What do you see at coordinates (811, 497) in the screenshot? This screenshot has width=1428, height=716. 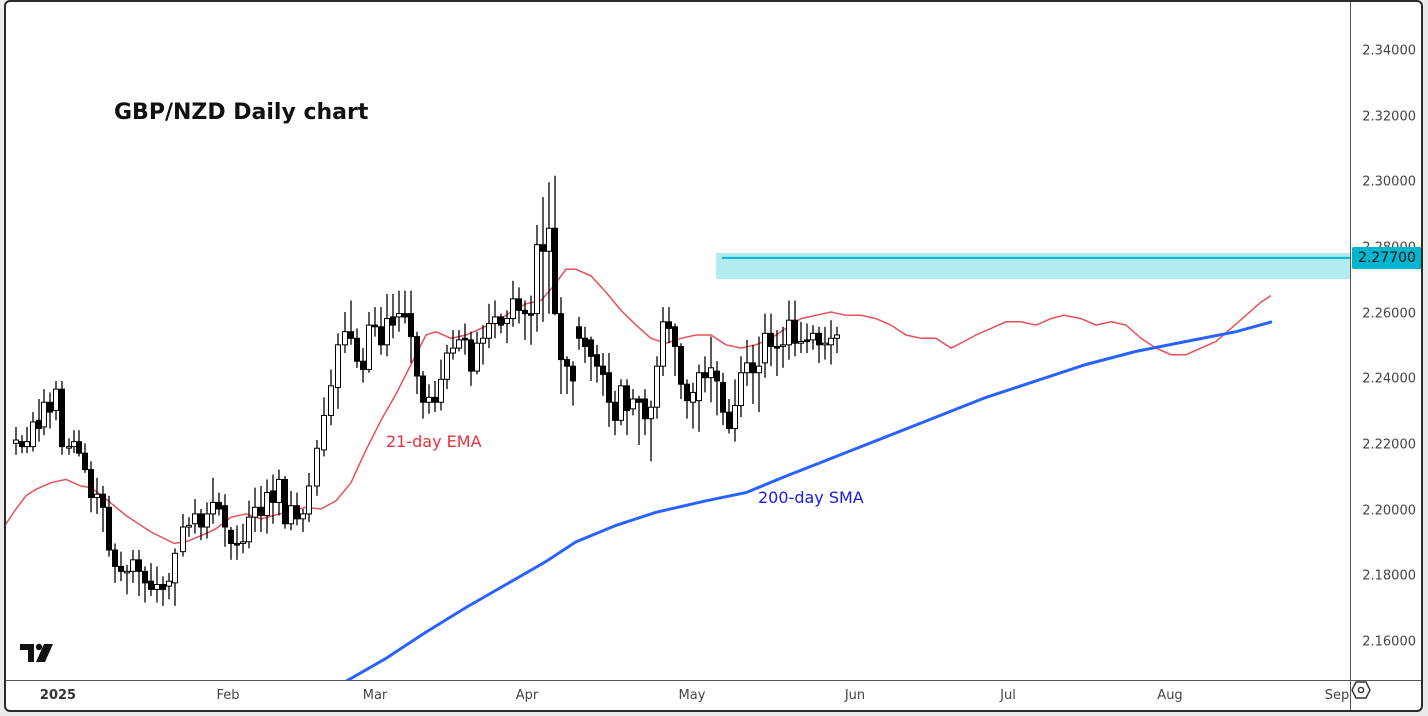 I see `sma-200-label: 200-day SMA` at bounding box center [811, 497].